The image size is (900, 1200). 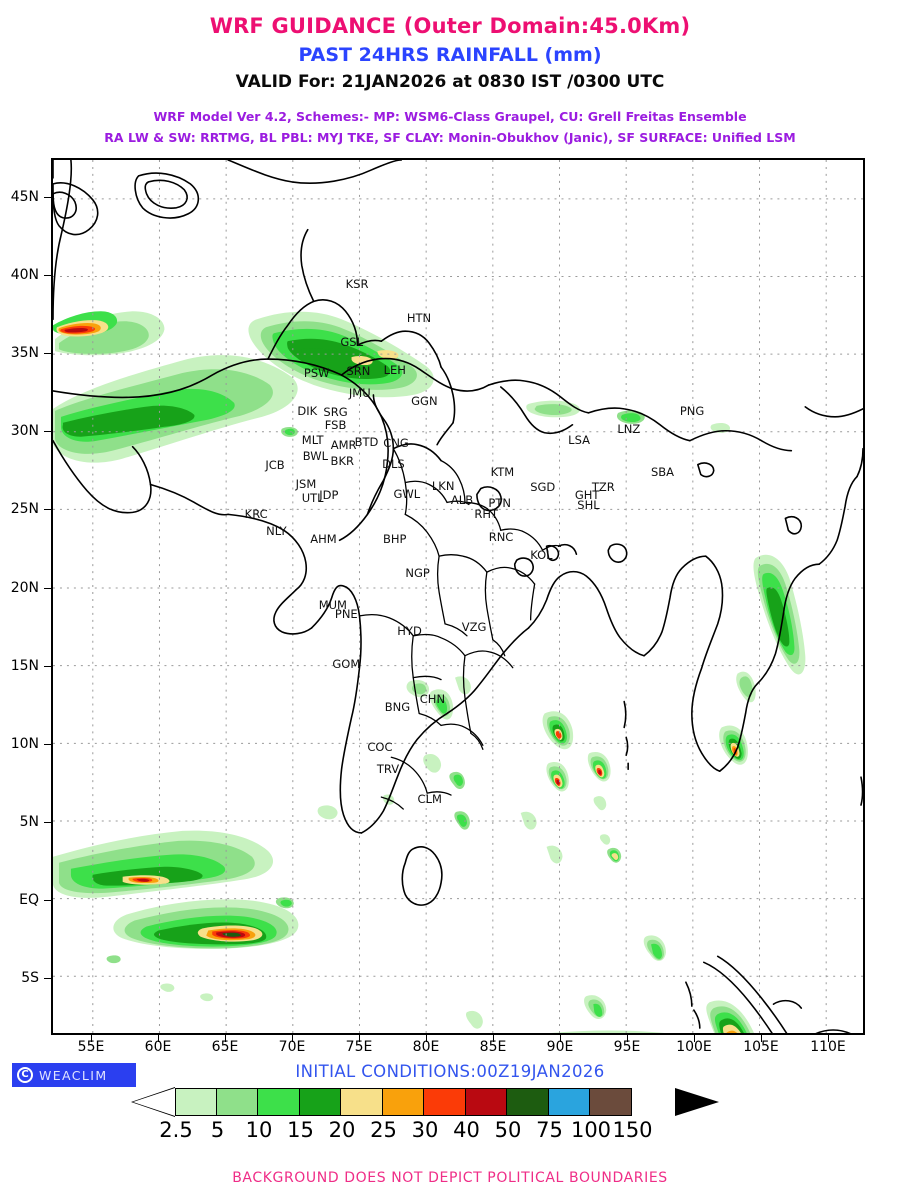 I want to click on x-tick-label: 90E, so click(x=560, y=1047).